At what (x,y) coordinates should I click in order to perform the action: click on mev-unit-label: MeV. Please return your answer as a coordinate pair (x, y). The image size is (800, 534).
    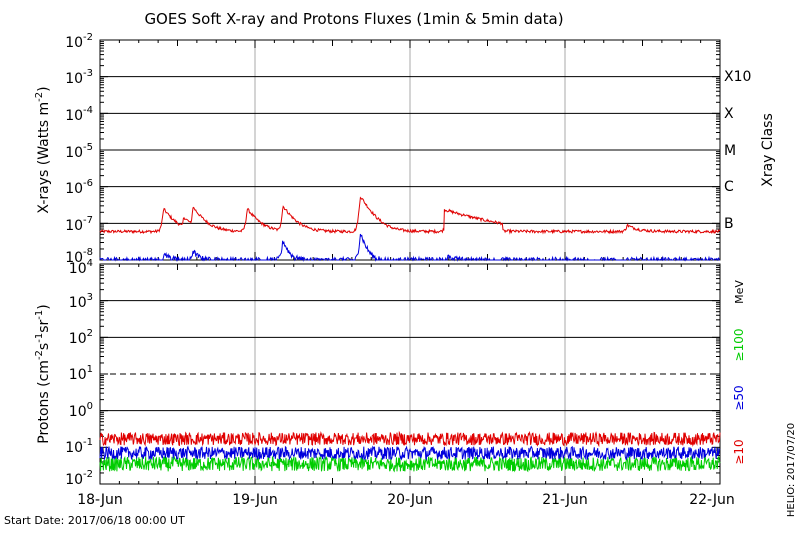
    Looking at the image, I should click on (739, 292).